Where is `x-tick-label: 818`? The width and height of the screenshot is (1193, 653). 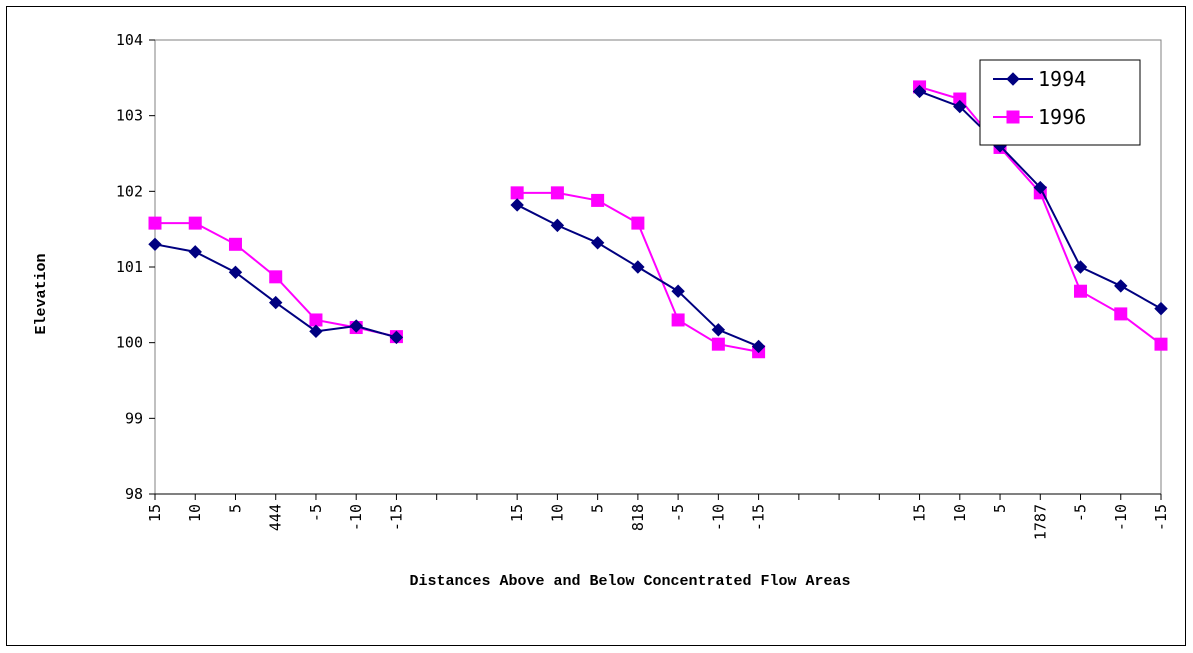 x-tick-label: 818 is located at coordinates (638, 517).